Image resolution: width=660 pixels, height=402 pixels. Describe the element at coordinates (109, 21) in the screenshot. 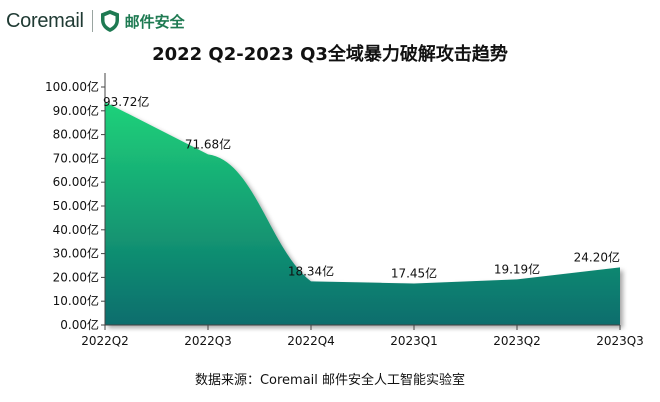

I see `shield-icon` at that location.